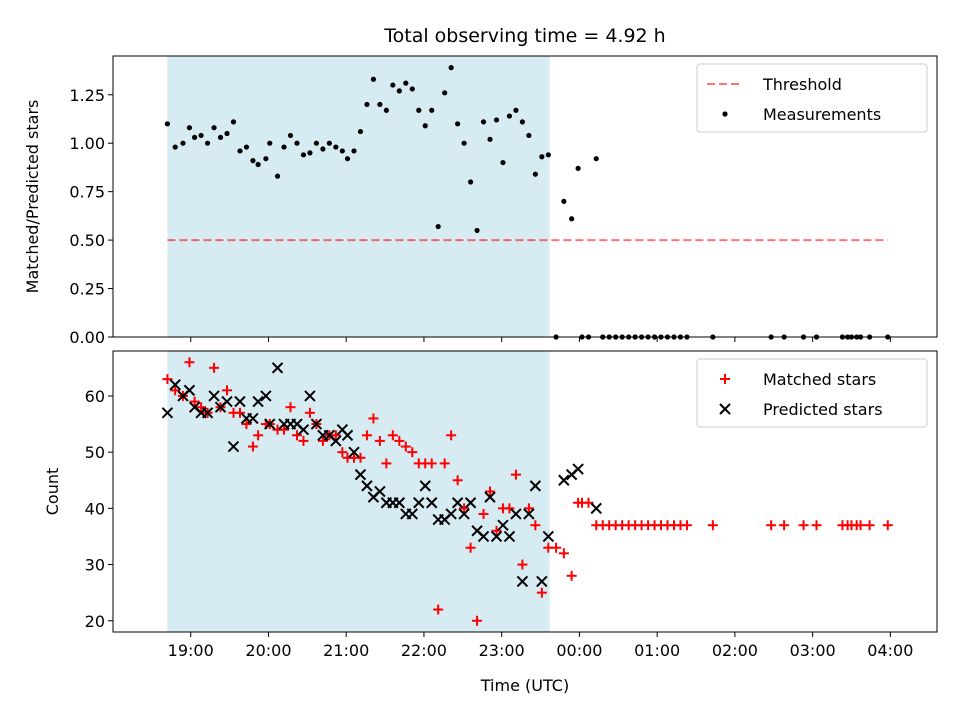  What do you see at coordinates (95, 396) in the screenshot?
I see `y-tick-label: 60` at bounding box center [95, 396].